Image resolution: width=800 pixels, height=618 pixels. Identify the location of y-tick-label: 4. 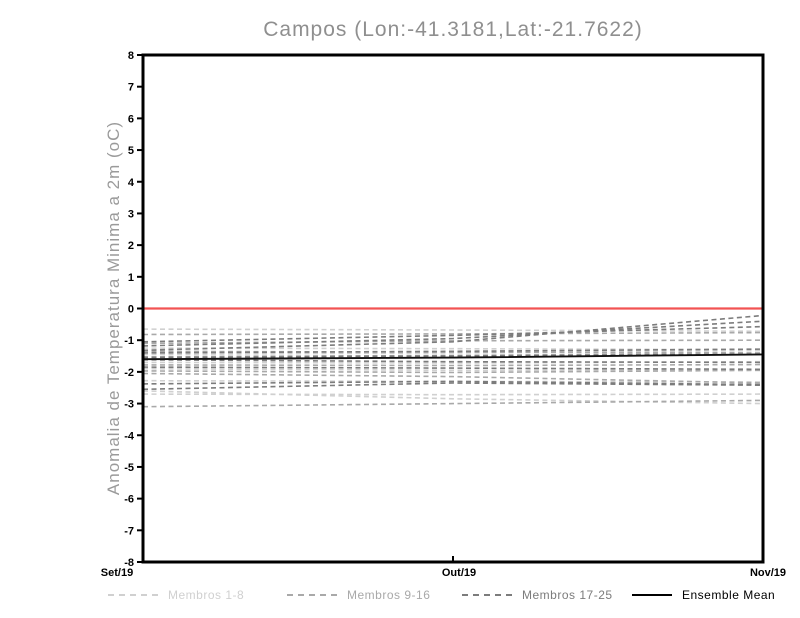
(131, 183).